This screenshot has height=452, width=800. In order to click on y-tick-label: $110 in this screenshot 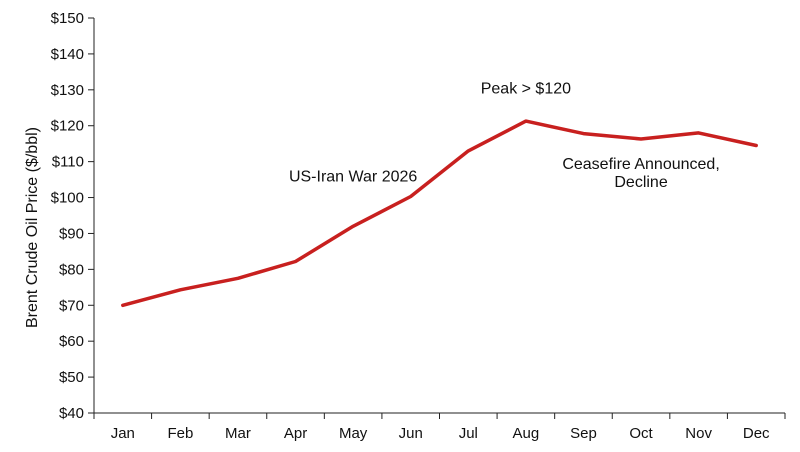, I will do `click(68, 162)`.